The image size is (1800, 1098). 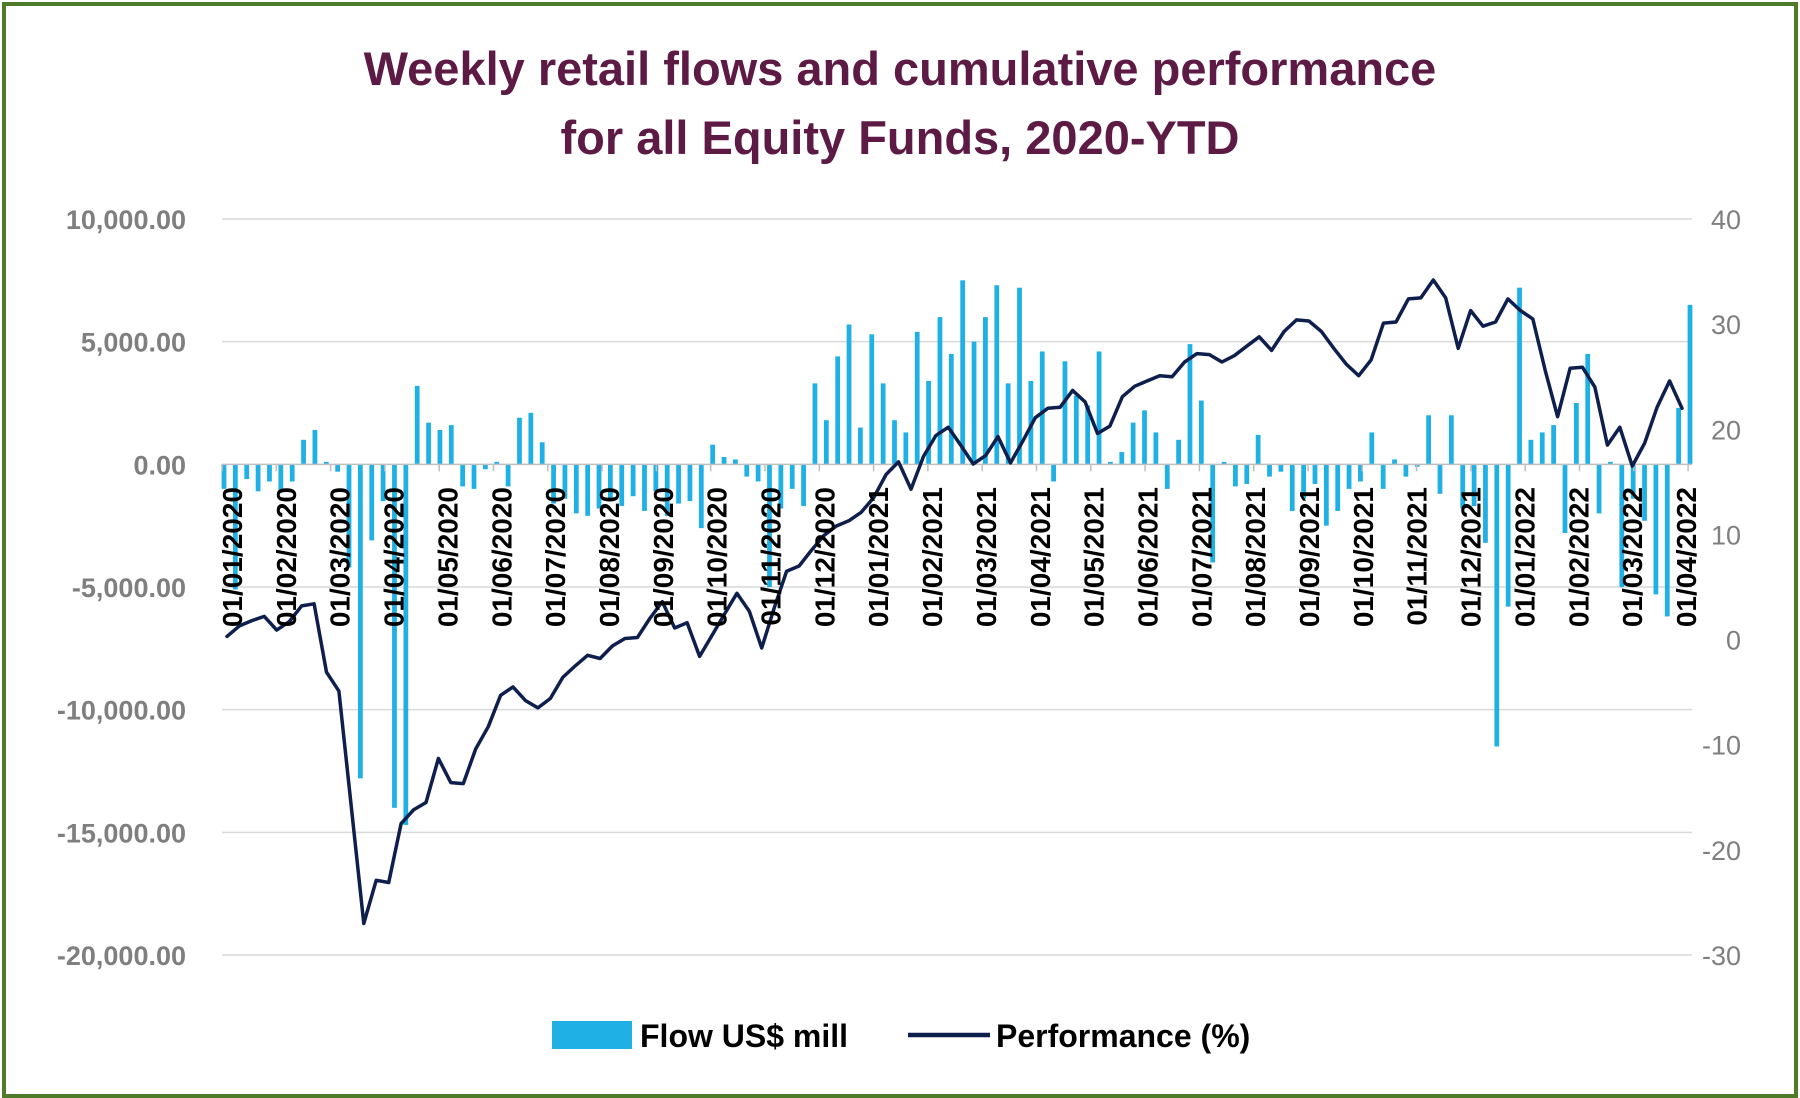 What do you see at coordinates (447, 557) in the screenshot?
I see `x-tick-label: 01/05/2020` at bounding box center [447, 557].